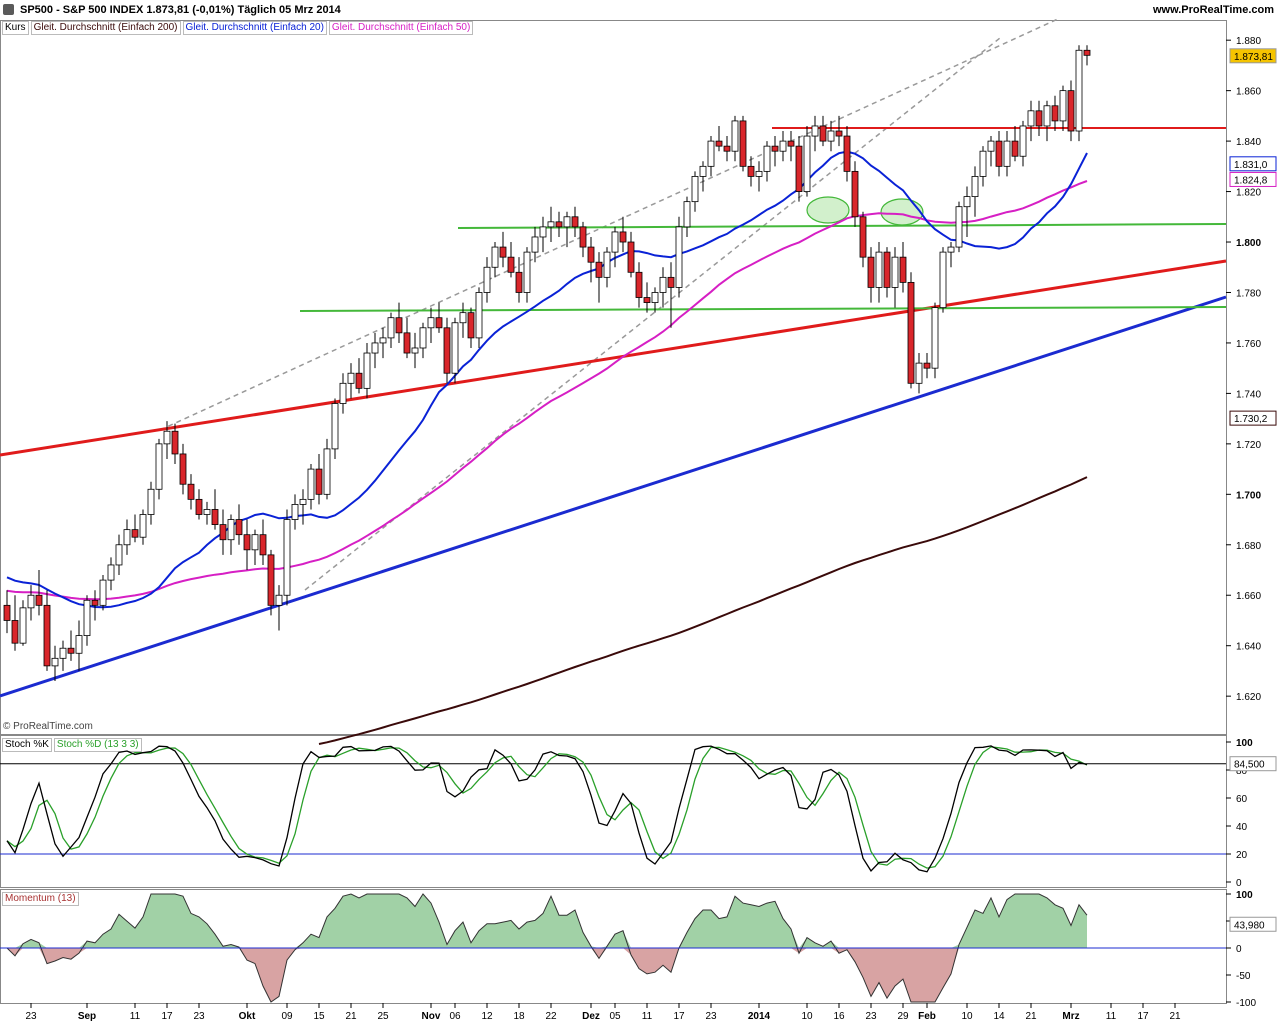  I want to click on price-y-tick-label: 1.720, so click(1248, 445).